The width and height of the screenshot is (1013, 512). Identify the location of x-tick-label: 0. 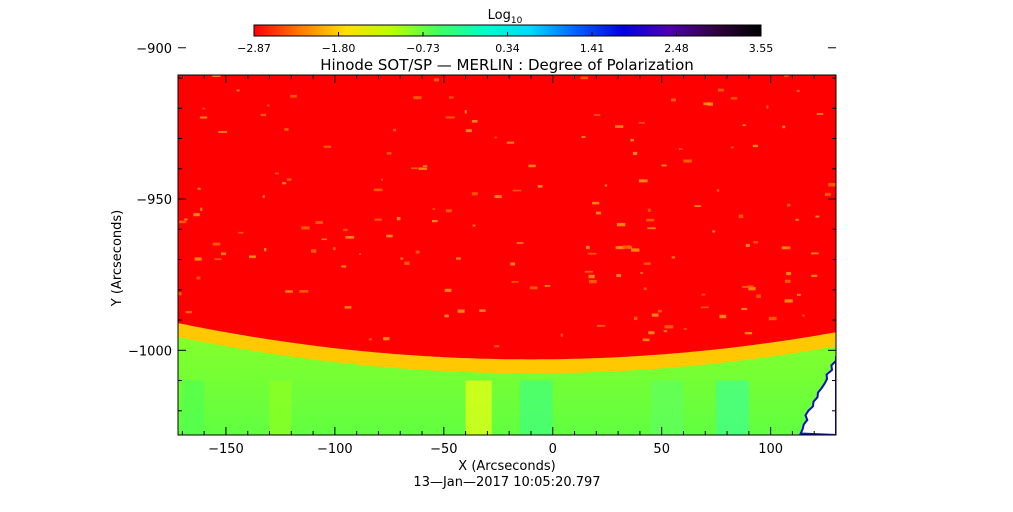
(553, 449).